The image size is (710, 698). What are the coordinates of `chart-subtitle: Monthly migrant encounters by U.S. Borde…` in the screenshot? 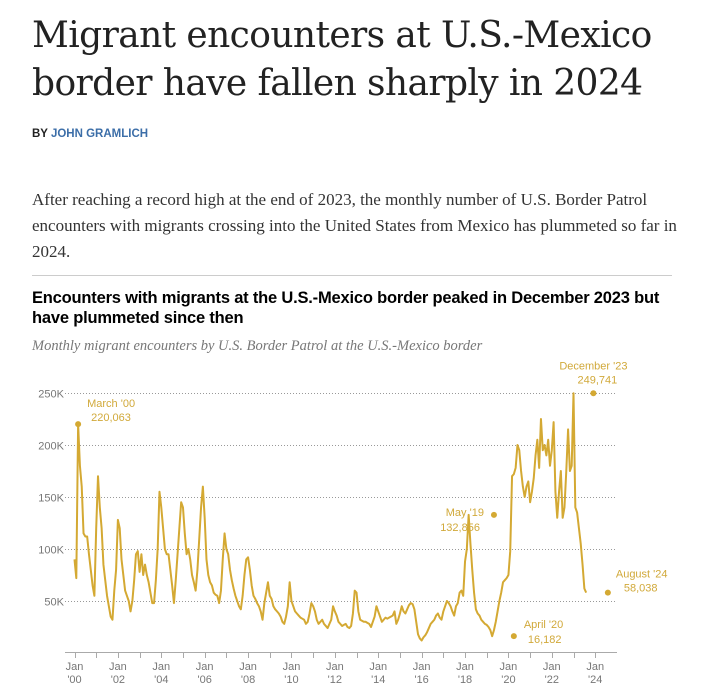 It's located at (257, 346).